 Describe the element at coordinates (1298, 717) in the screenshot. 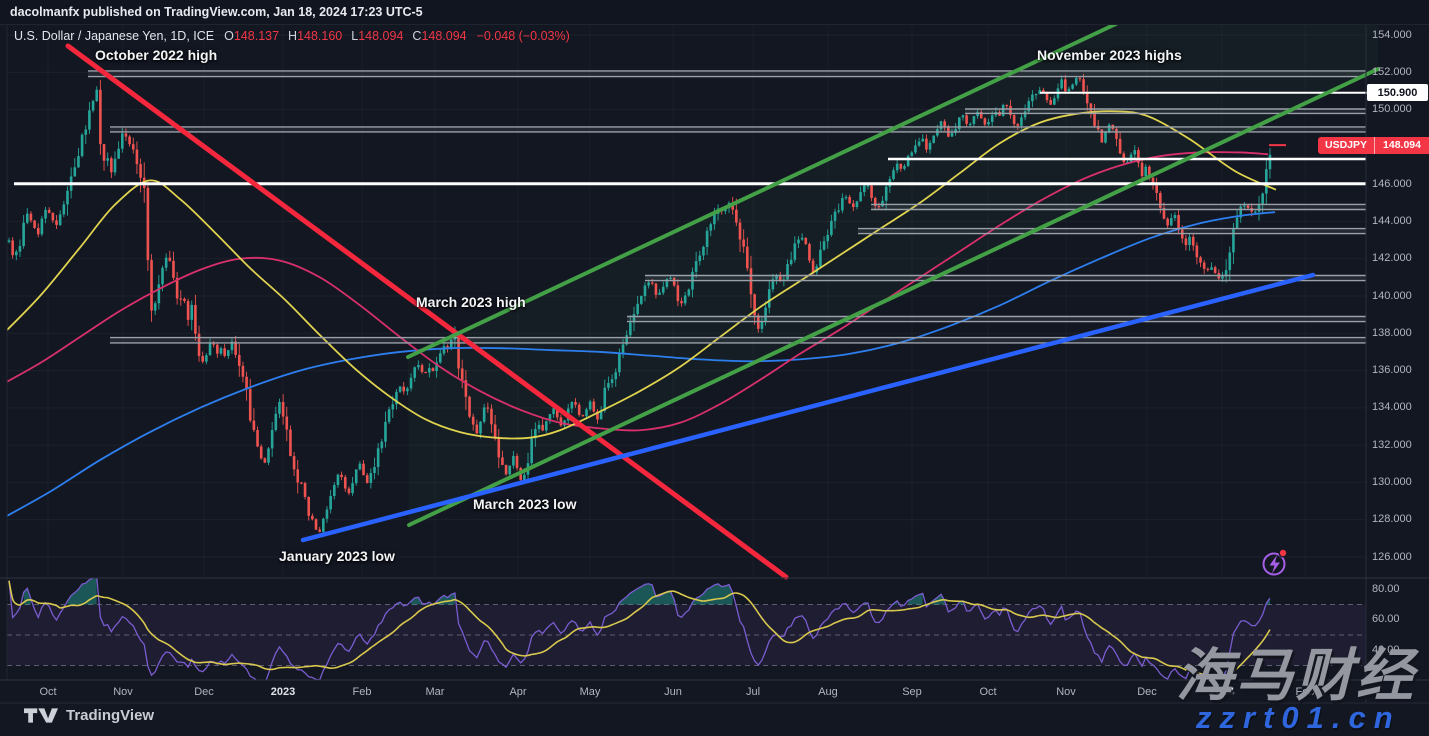

I see `watermark-url: zzrt01.cn` at that location.